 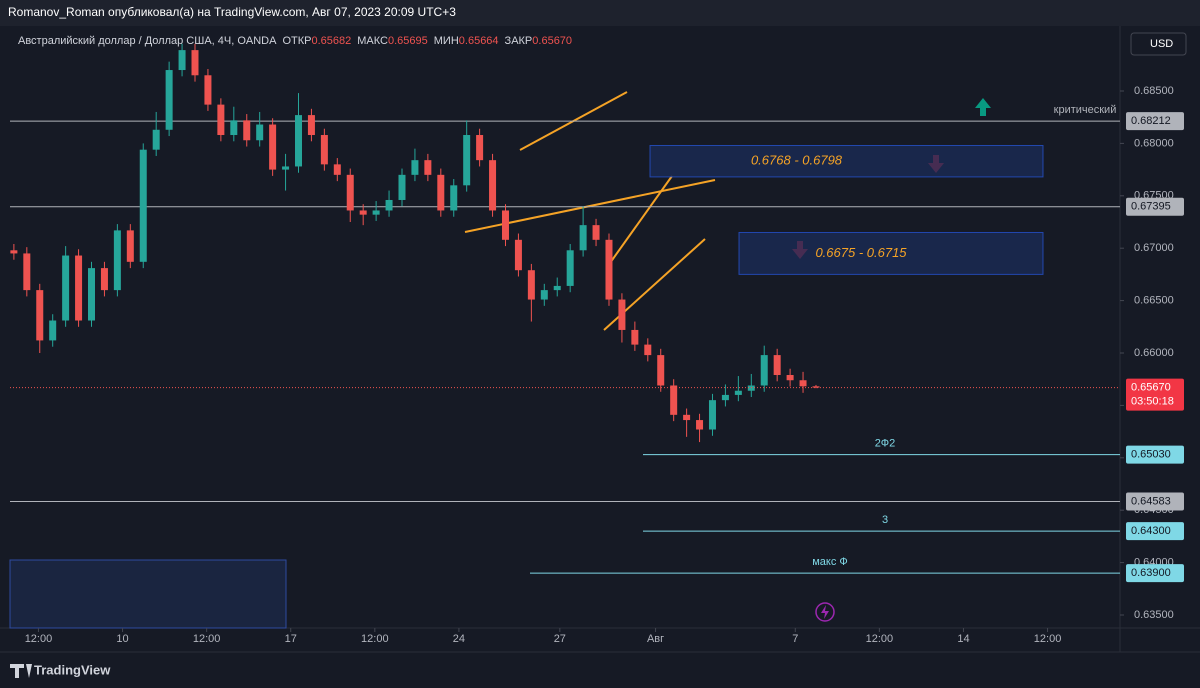 What do you see at coordinates (1151, 501) in the screenshot?
I see `level-price: 0.64583` at bounding box center [1151, 501].